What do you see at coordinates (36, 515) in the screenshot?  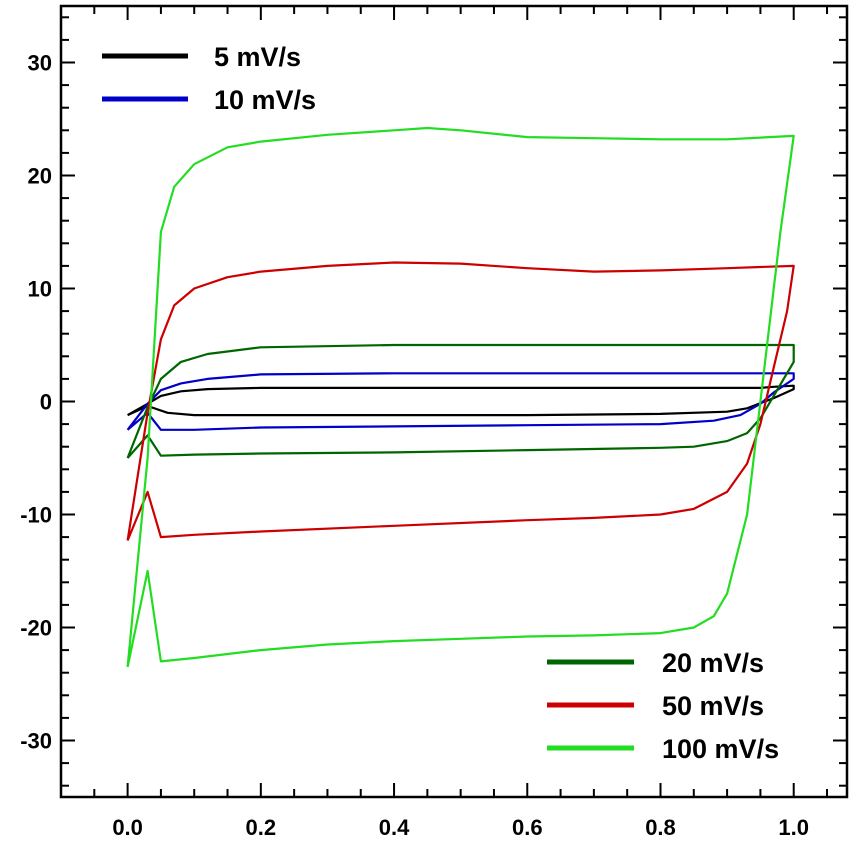 I see `y-tick-label: -10` at bounding box center [36, 515].